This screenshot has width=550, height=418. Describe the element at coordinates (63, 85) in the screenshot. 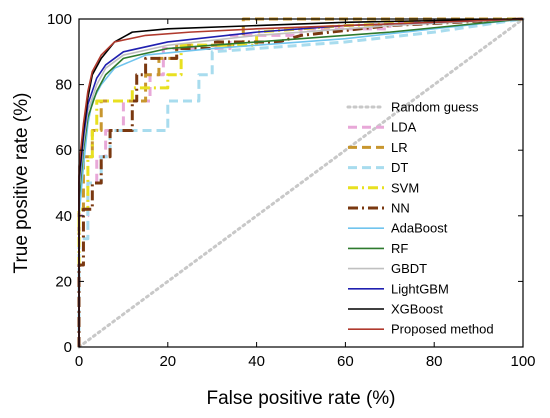

I see `y-tick-label: 80` at that location.